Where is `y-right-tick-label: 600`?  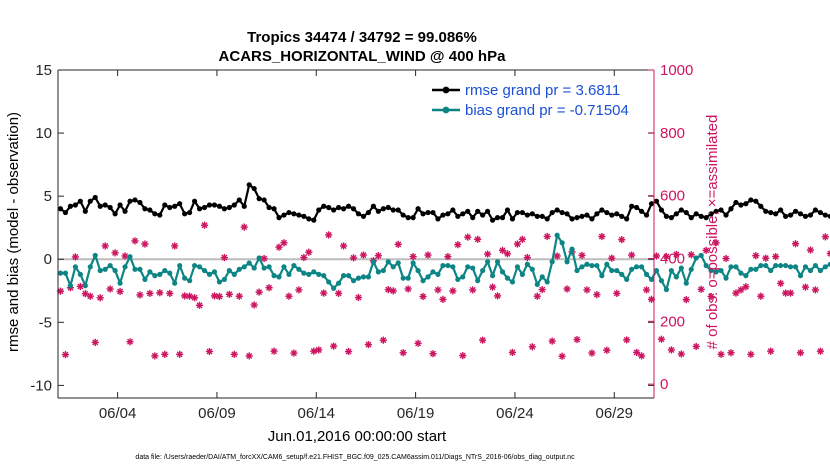 y-right-tick-label: 600 is located at coordinates (672, 196).